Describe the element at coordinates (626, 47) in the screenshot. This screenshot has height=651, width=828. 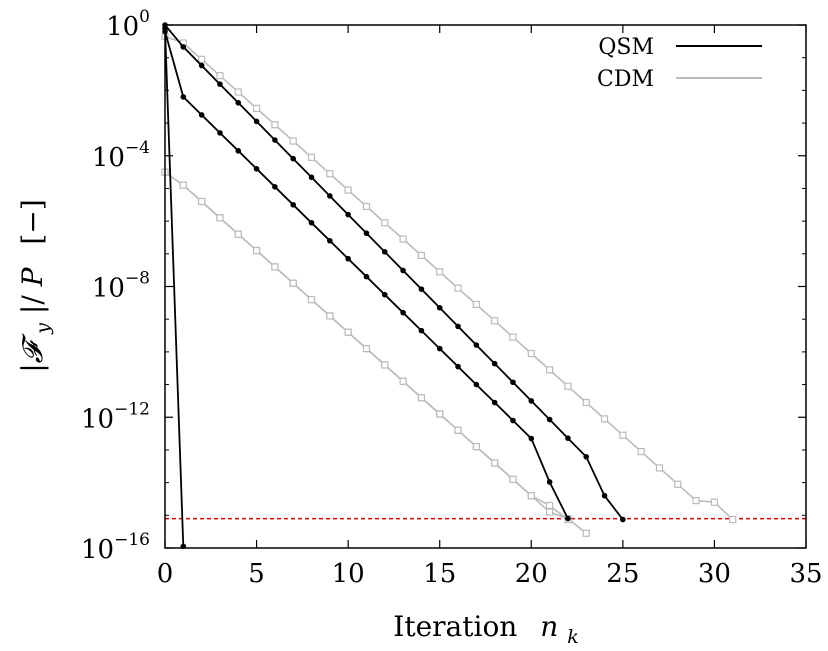
I see `legend-label-qsm: QSM` at that location.